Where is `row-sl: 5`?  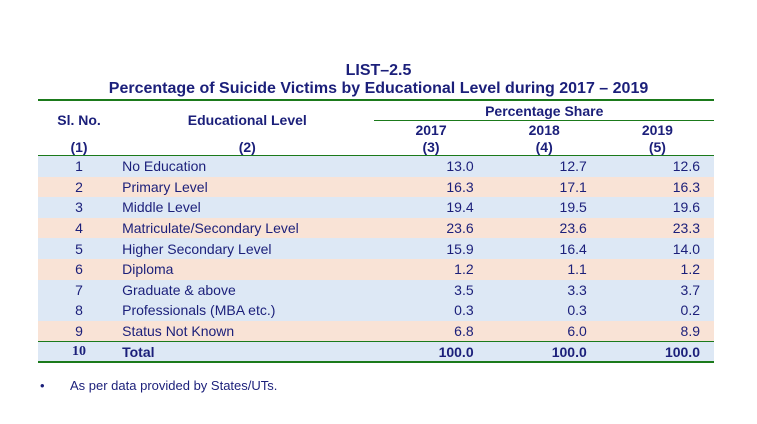 row-sl: 5 is located at coordinates (79, 248).